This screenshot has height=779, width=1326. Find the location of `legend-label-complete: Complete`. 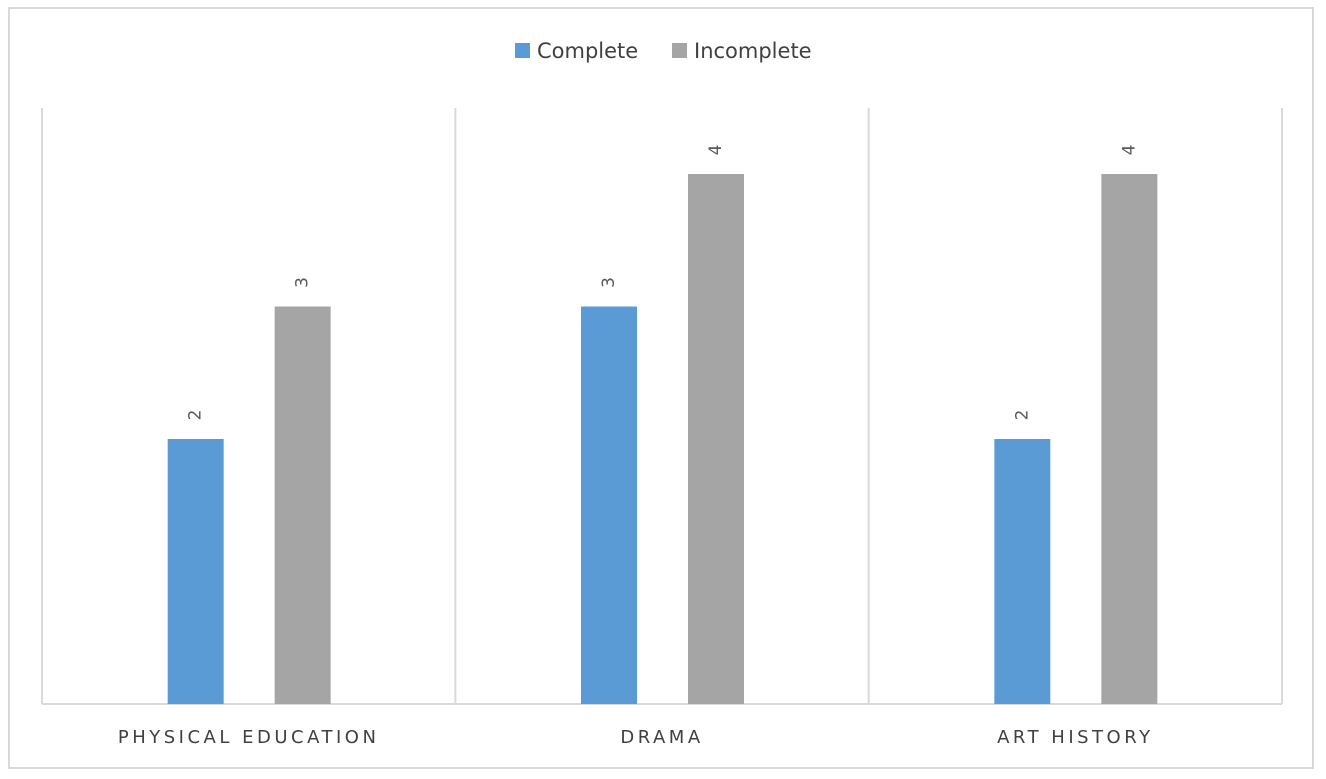

legend-label-complete: Complete is located at coordinates (587, 51).